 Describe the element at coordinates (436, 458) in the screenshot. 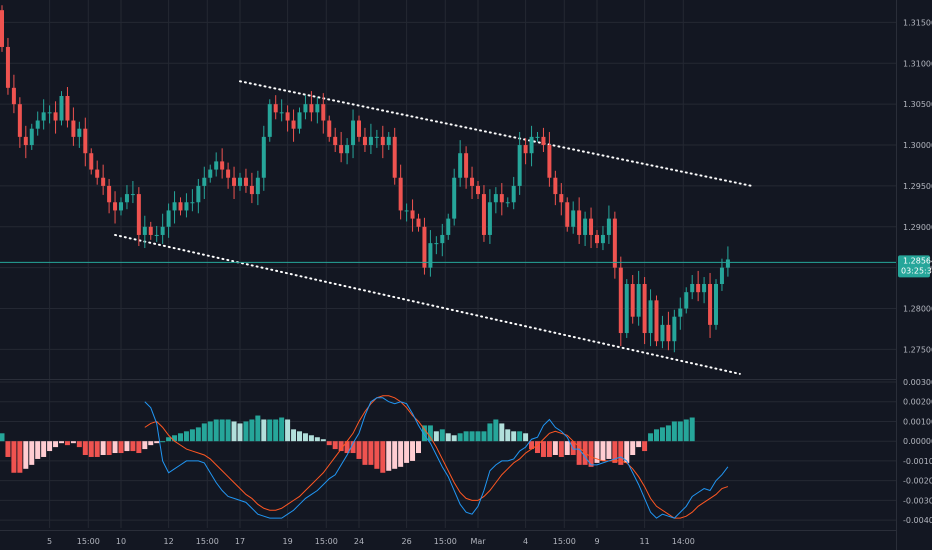

I see `macd-line` at that location.